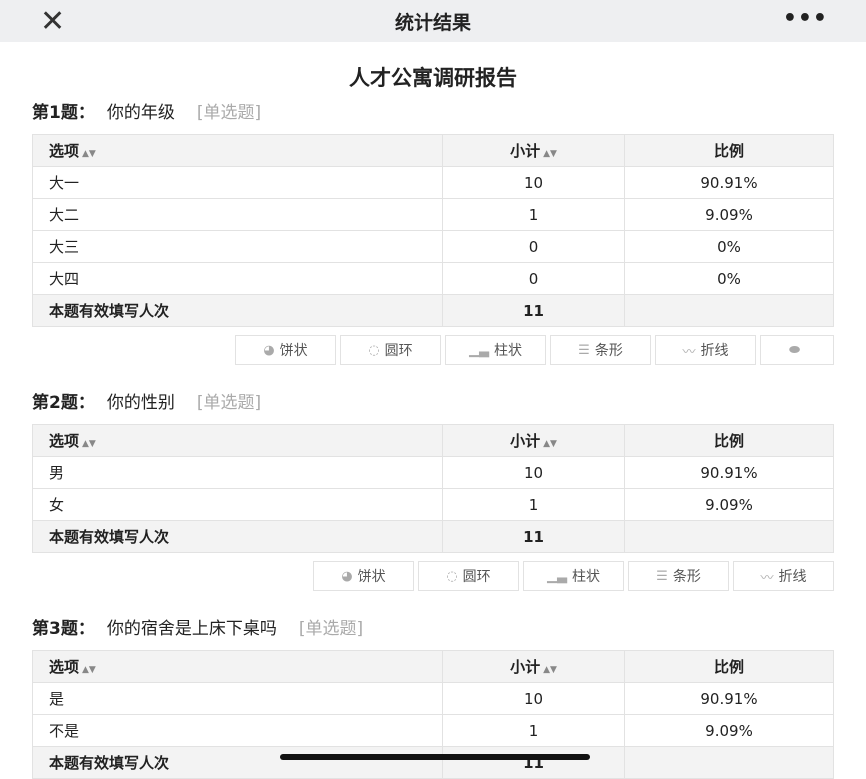 The image size is (866, 779). Describe the element at coordinates (140, 112) in the screenshot. I see `question-text: 你的年级` at that location.